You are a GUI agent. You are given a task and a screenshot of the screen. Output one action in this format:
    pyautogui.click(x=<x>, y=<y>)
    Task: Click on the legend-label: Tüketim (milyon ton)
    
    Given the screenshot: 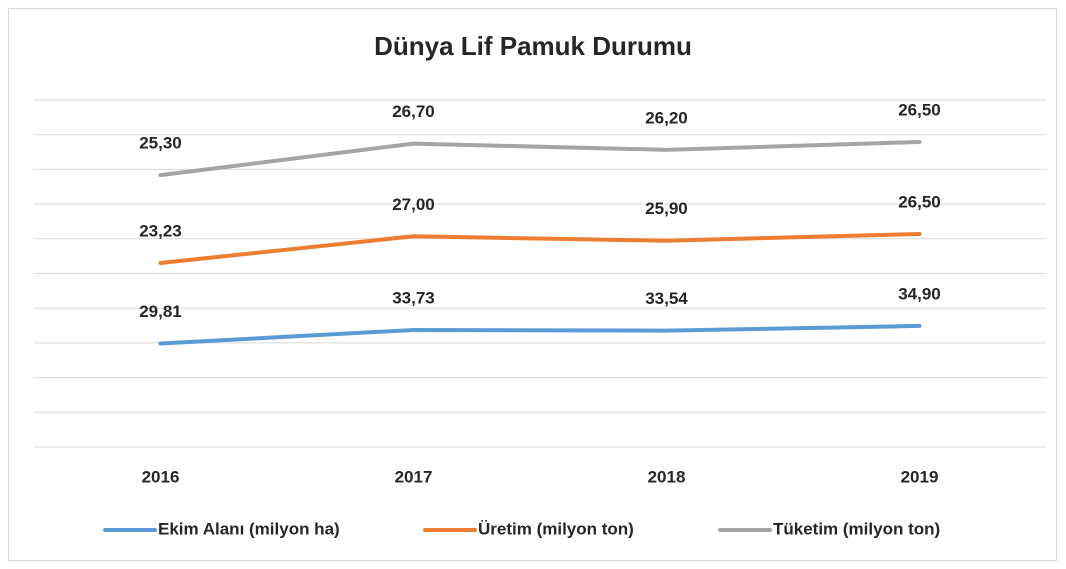 What is the action you would take?
    pyautogui.click(x=856, y=528)
    